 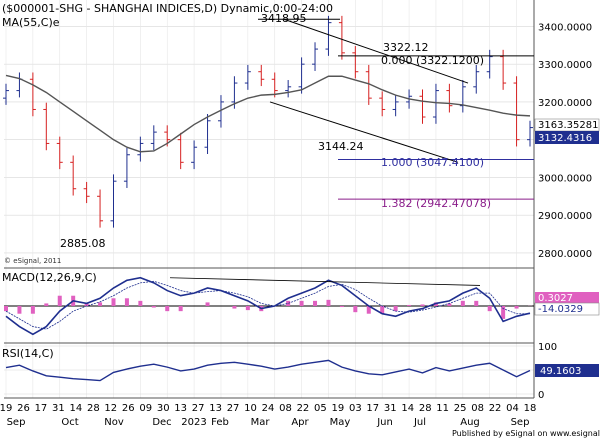 I want to click on time-day-label: 05, so click(x=320, y=408).